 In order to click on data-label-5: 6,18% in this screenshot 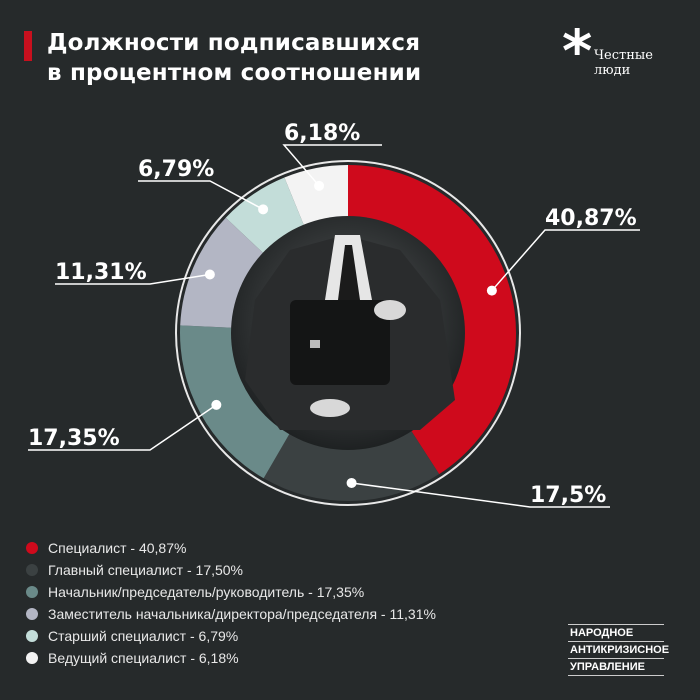, I will do `click(322, 133)`.